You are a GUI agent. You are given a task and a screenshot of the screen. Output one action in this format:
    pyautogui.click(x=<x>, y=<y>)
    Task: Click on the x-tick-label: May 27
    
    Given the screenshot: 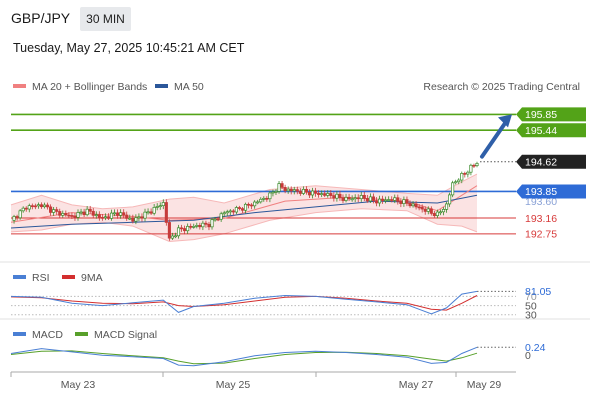 What is the action you would take?
    pyautogui.click(x=416, y=385)
    